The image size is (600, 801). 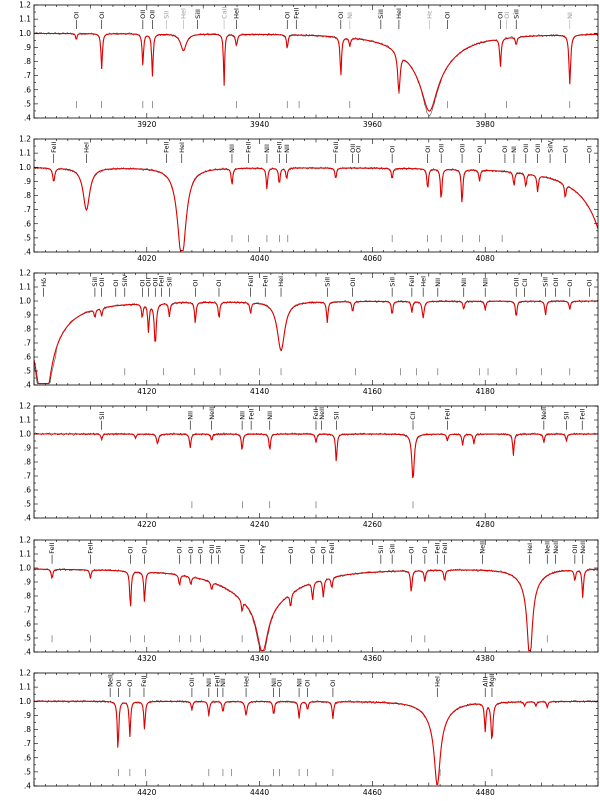 I want to click on x-tick-label: 4140, so click(x=259, y=391).